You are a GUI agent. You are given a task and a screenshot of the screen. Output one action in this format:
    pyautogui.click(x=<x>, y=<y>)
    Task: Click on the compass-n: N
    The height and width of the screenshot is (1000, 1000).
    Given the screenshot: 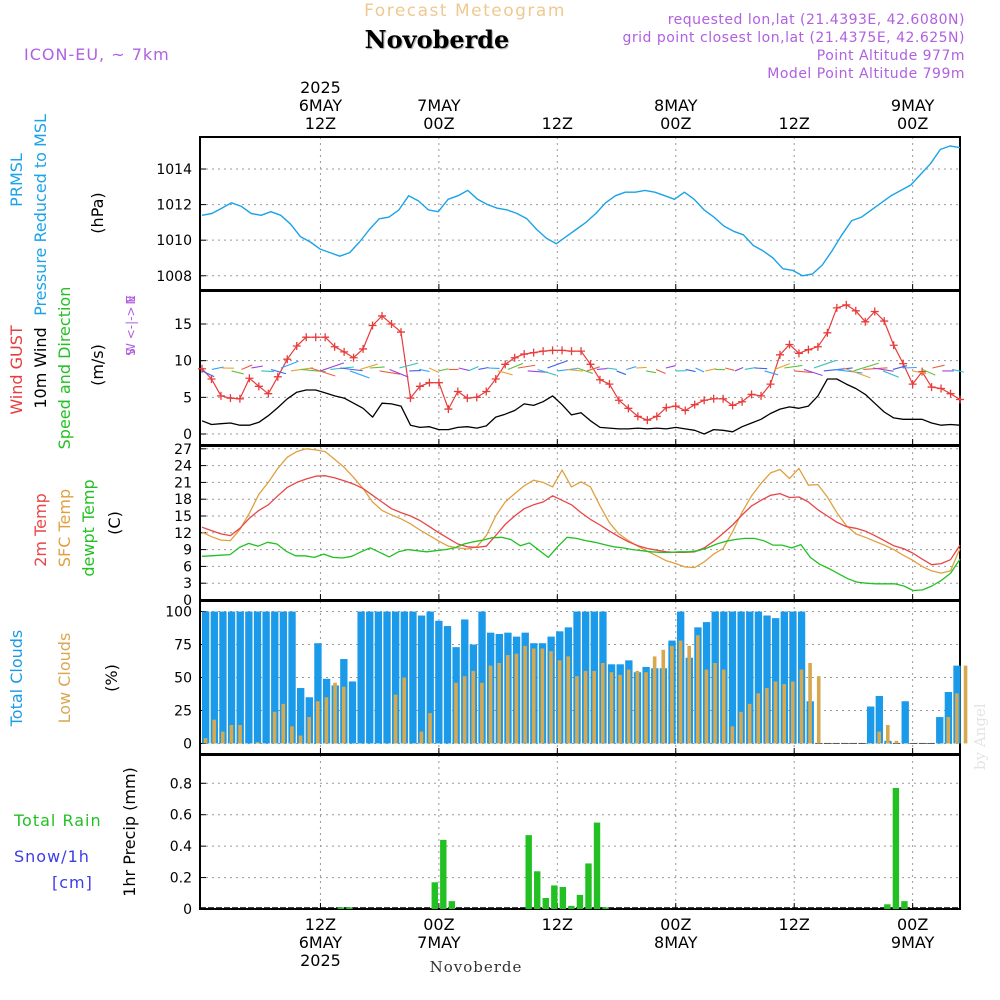 What is the action you would take?
    pyautogui.click(x=131, y=300)
    